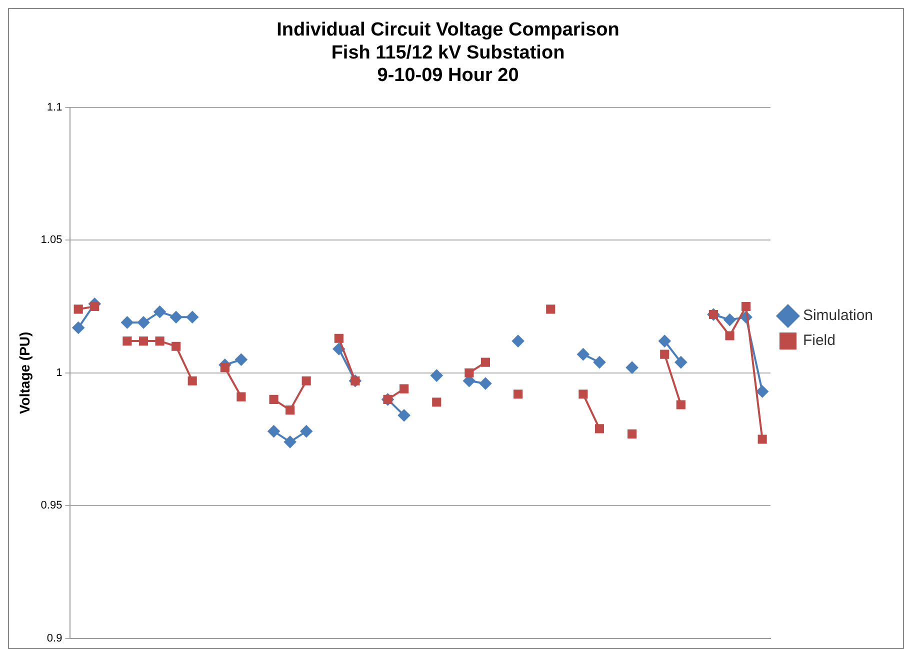 The width and height of the screenshot is (912, 649). Describe the element at coordinates (24, 373) in the screenshot. I see `y-axis-title: Voltage (PU)` at that location.